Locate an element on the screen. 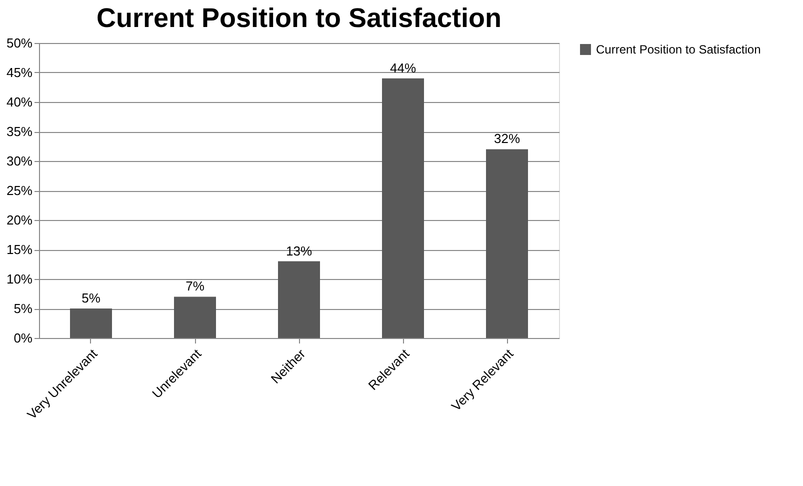  y-tick-label: 50% is located at coordinates (19, 43).